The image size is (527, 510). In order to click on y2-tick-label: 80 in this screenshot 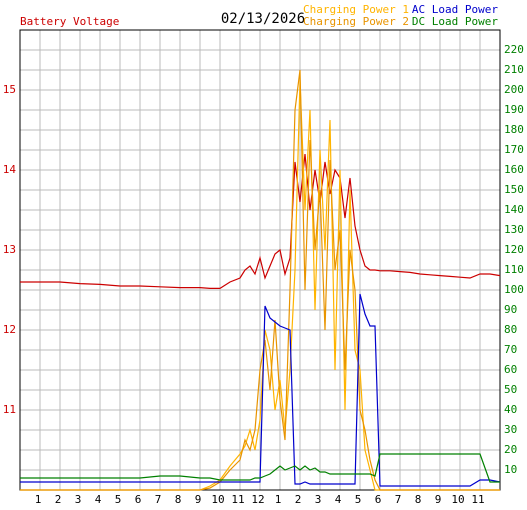, I will do `click(510, 329)`.